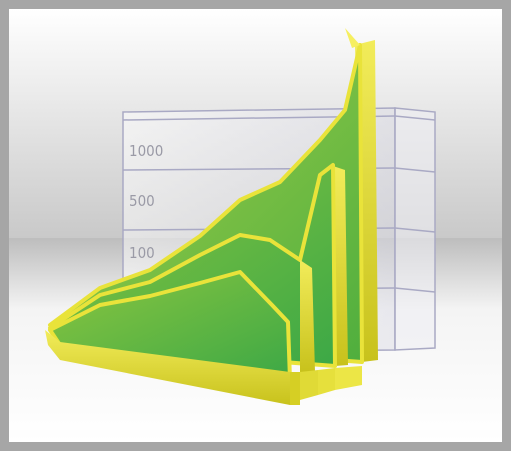  Describe the element at coordinates (142, 201) in the screenshot. I see `axis-label: 500` at that location.